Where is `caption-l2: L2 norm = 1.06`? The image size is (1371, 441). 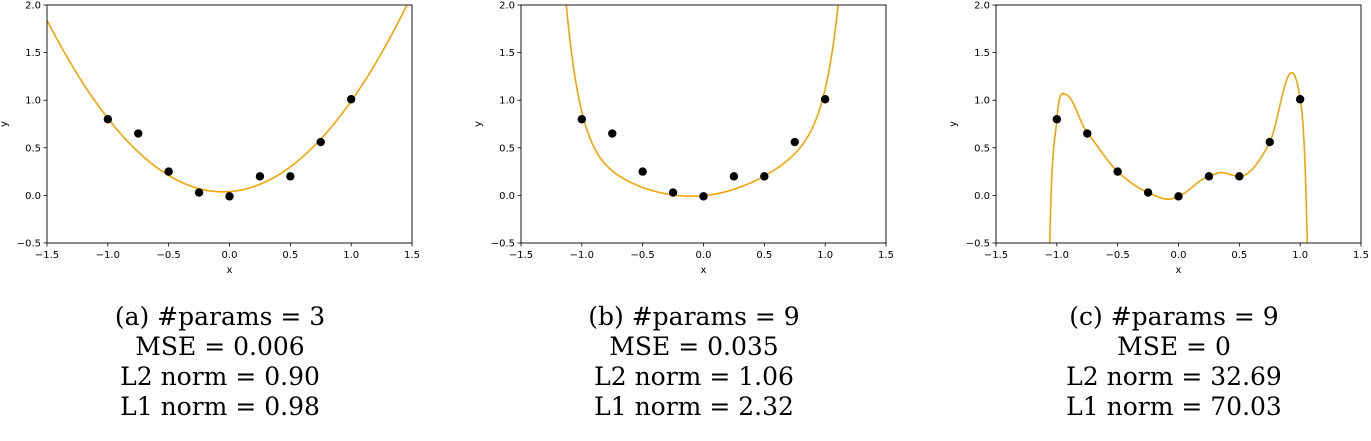 caption-l2: L2 norm = 1.06 is located at coordinates (694, 376).